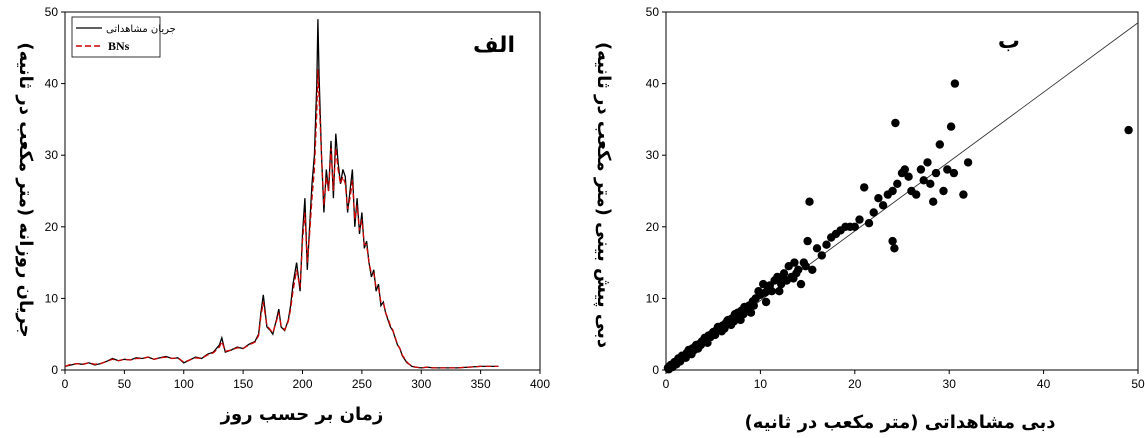  What do you see at coordinates (603, 195) in the screenshot?
I see `panel-b-y-axis-title: دبی پیش بینی (متر مکعب در ثانیه)` at bounding box center [603, 195].